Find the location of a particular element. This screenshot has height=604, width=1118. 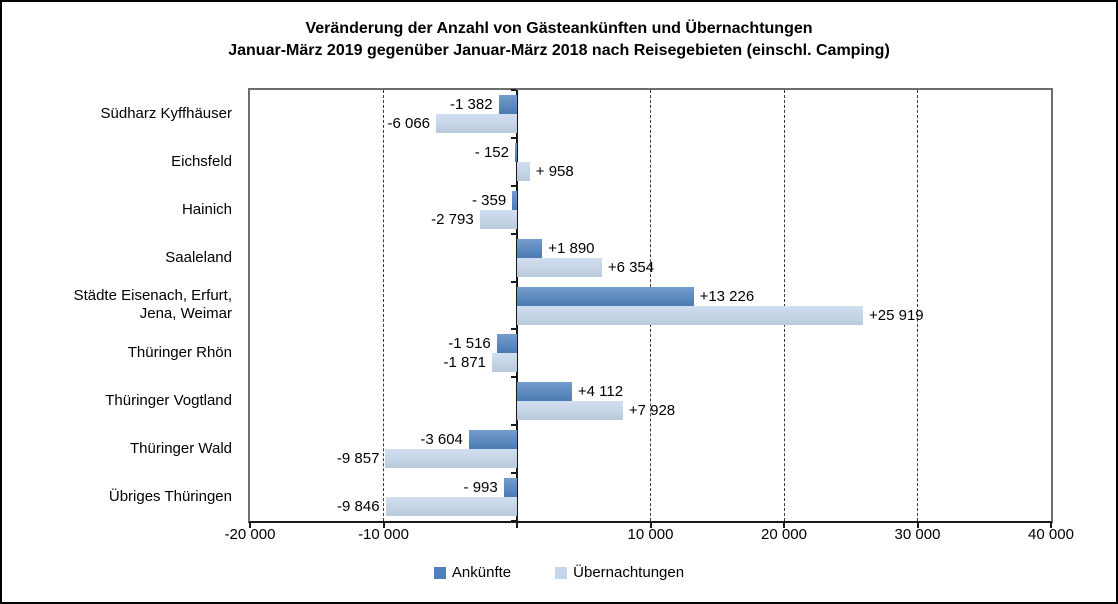

category-label: Thüringer Wald is located at coordinates (181, 449).